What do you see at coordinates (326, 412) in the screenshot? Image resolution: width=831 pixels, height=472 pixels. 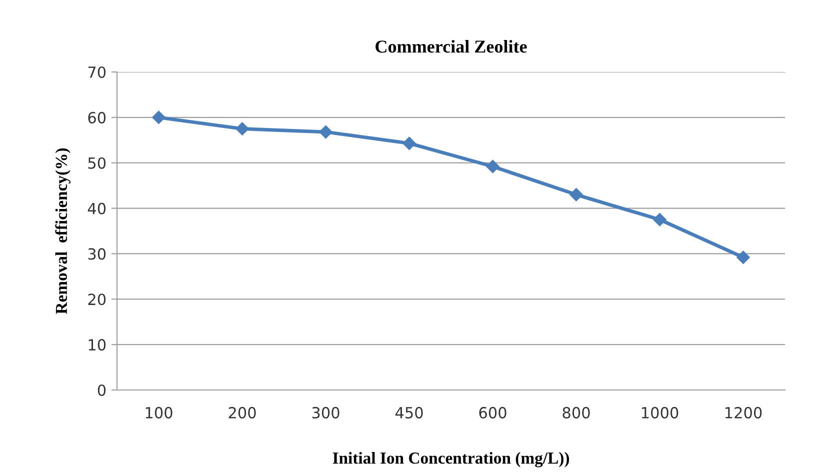 I see `x-tick-label: 300` at bounding box center [326, 412].